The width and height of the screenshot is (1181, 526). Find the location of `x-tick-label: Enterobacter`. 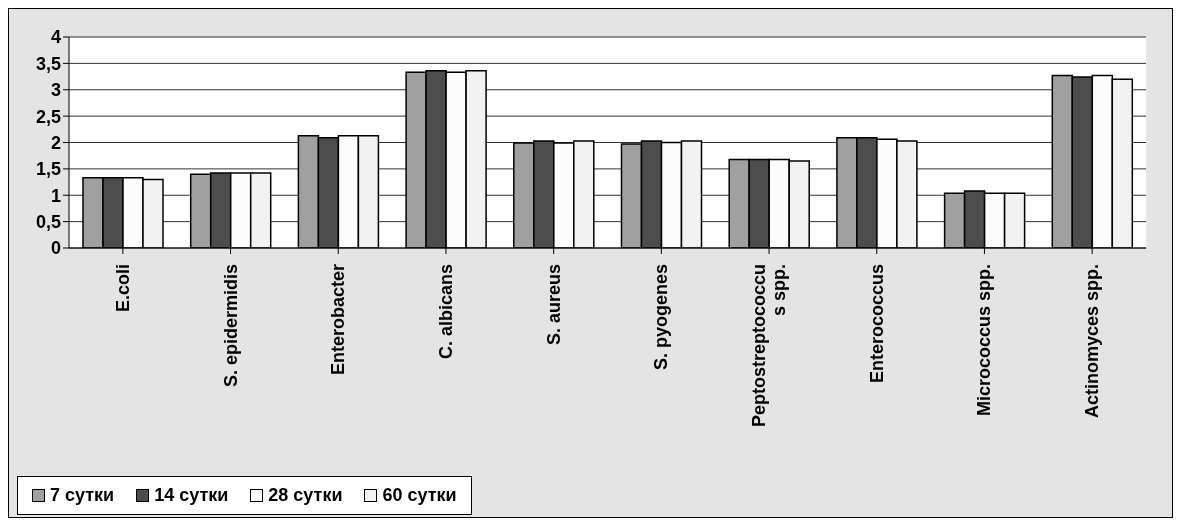

x-tick-label: Enterobacter is located at coordinates (338, 320).